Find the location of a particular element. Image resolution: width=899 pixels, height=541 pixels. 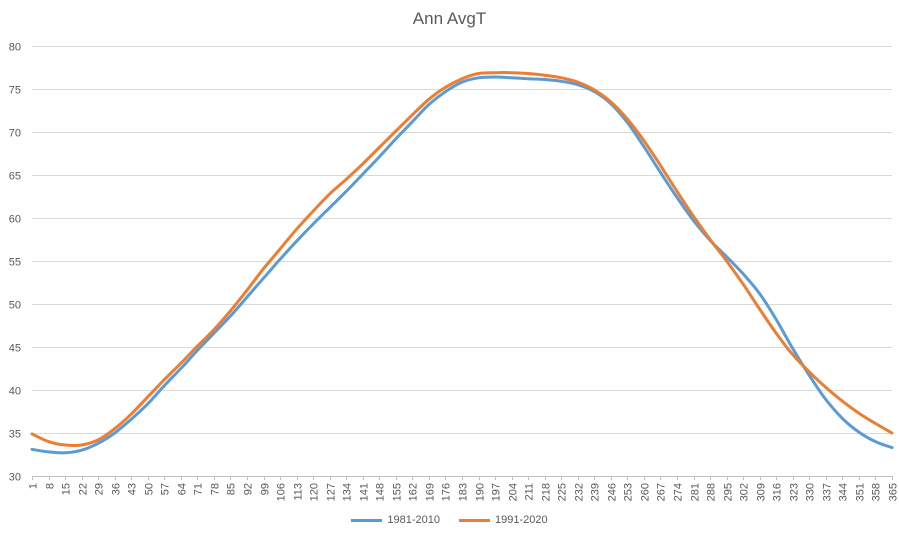

y-tick-label: 55 is located at coordinates (15, 263).